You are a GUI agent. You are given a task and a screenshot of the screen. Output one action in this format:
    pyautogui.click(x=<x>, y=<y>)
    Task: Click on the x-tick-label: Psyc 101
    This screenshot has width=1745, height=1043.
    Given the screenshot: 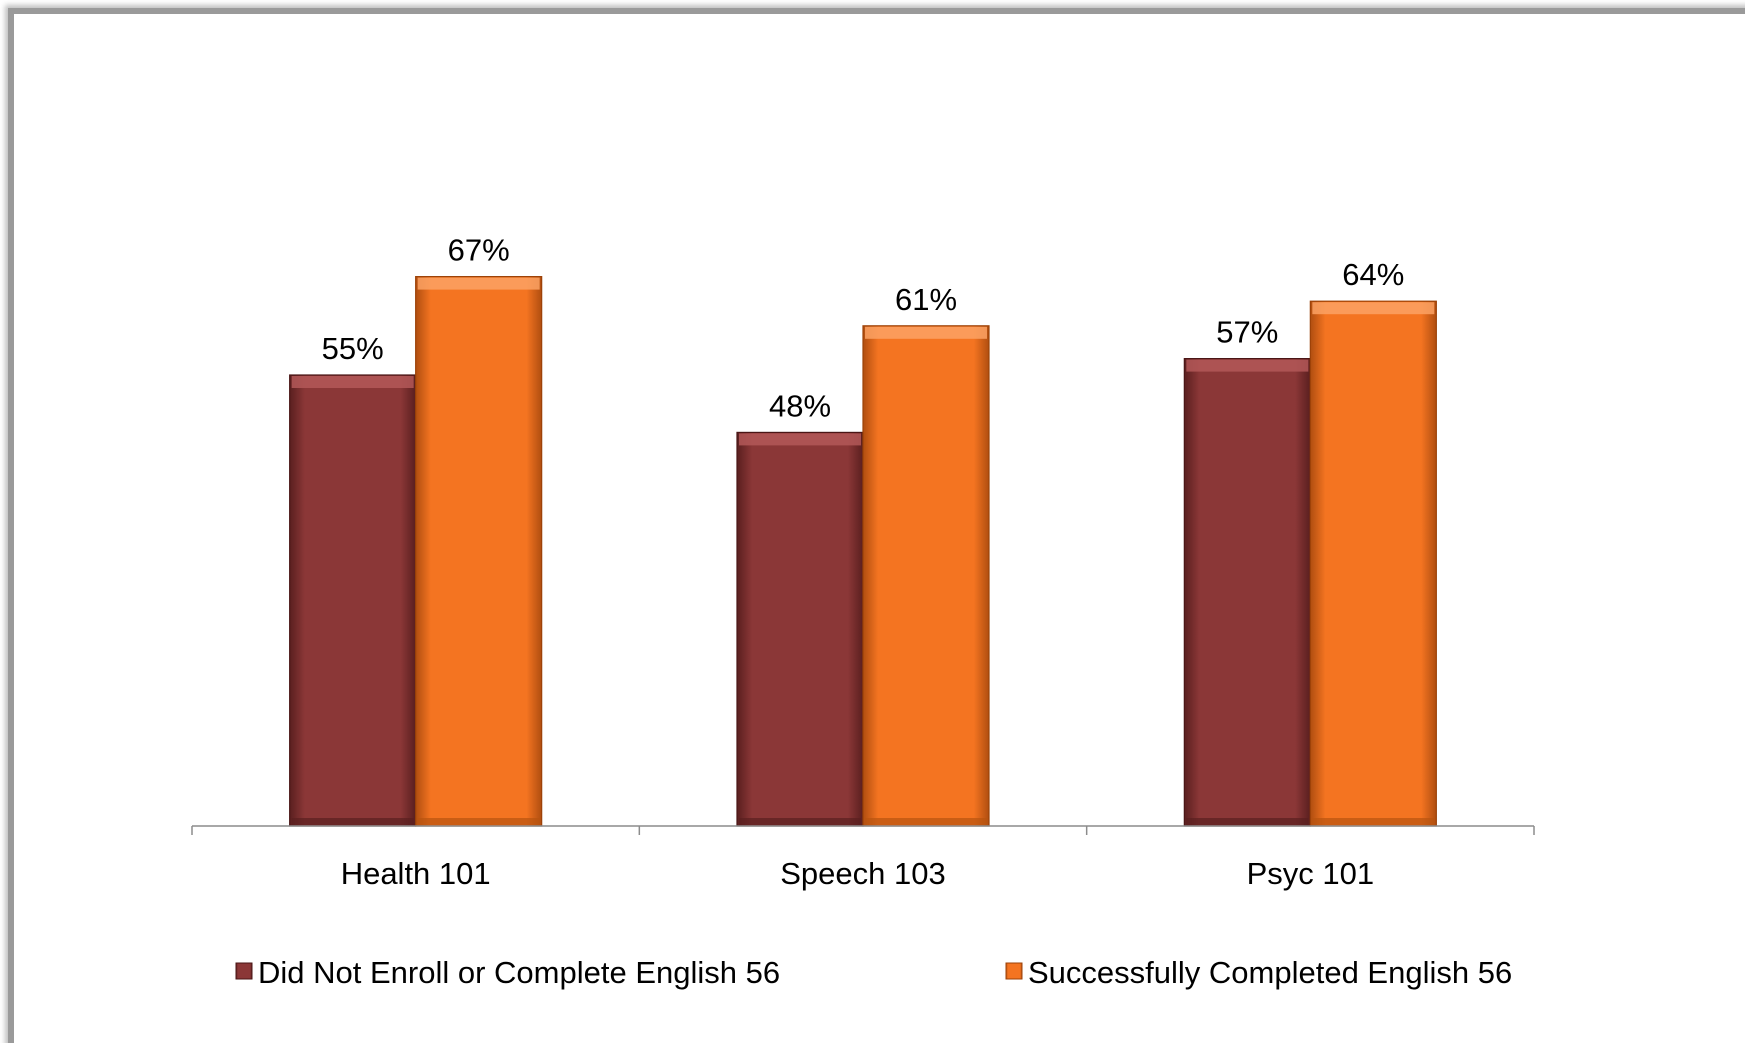 What is the action you would take?
    pyautogui.click(x=1311, y=873)
    